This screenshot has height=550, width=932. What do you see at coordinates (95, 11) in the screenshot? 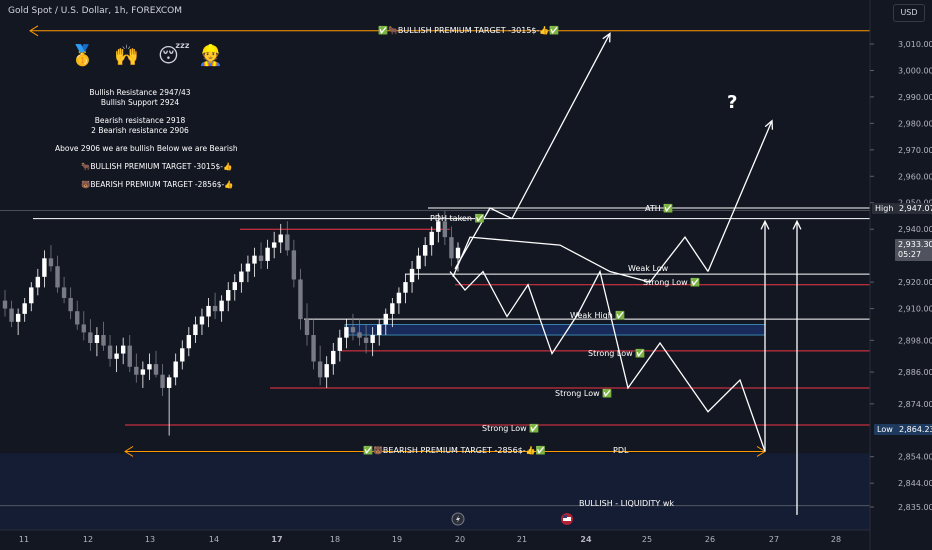
I see `symbol-title: Gold Spot / U.S. Dollar, 1h, FOREXCOM` at bounding box center [95, 11].